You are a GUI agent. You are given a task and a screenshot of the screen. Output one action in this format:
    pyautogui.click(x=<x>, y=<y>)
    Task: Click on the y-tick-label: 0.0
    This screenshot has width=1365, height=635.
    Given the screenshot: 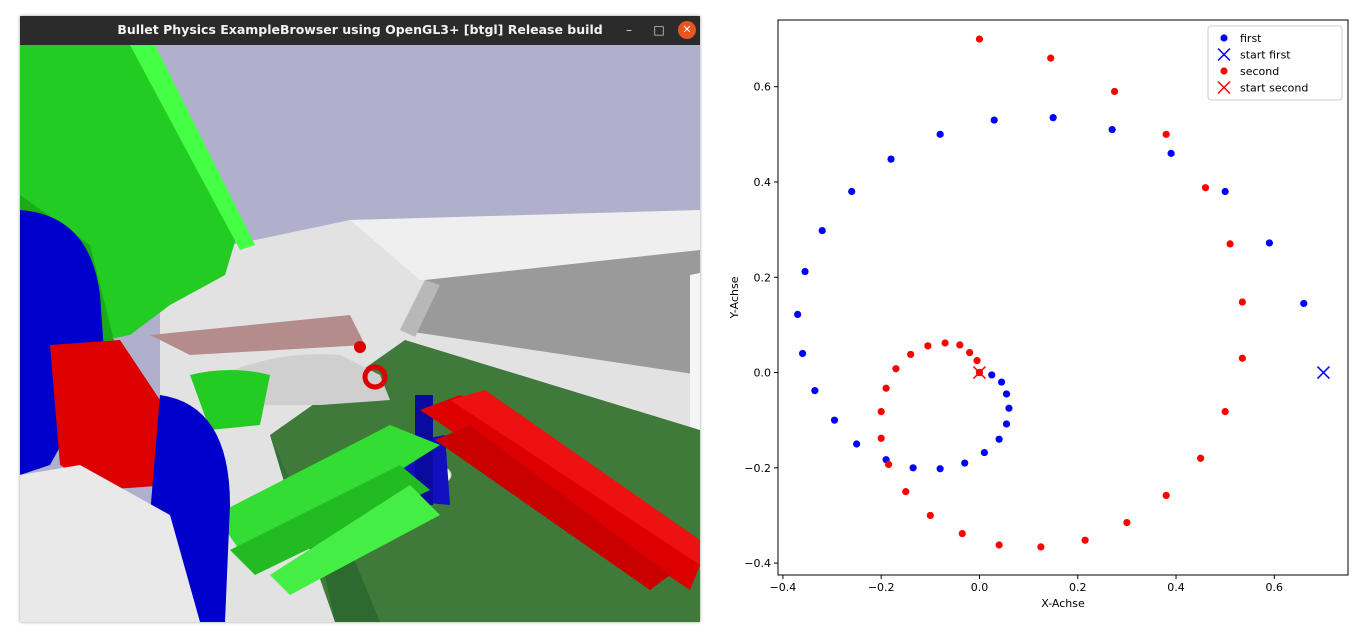 What is the action you would take?
    pyautogui.click(x=763, y=373)
    